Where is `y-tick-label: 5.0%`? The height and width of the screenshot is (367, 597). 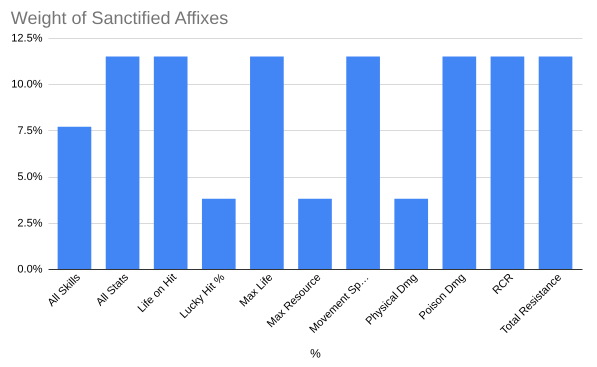 y-tick-label: 5.0% is located at coordinates (30, 177).